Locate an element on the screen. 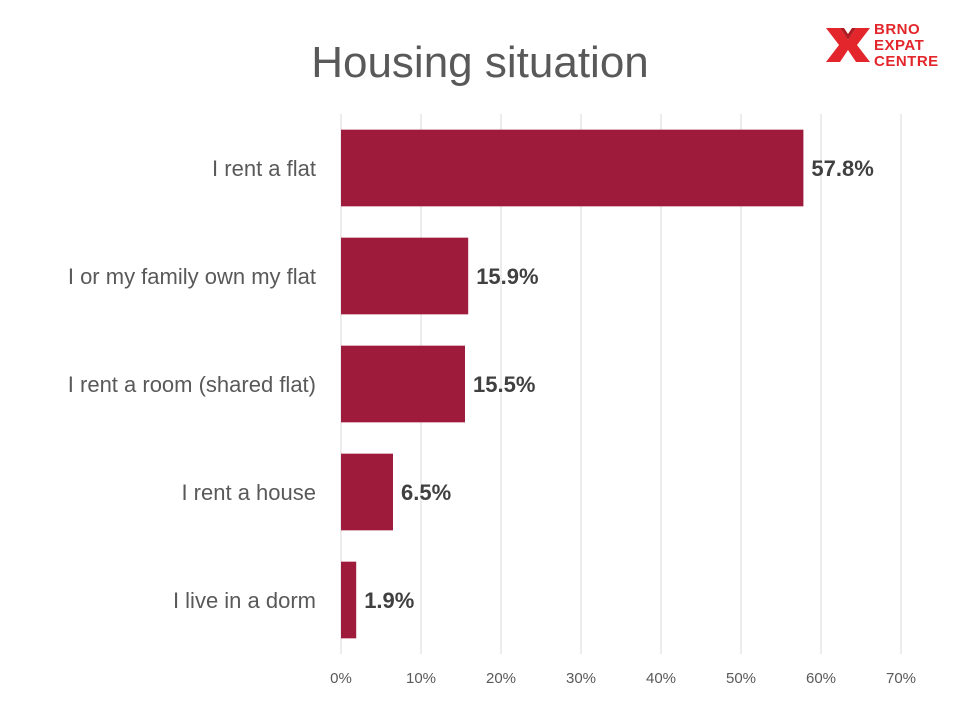 This screenshot has height=720, width=960. x-tick-label: 10% is located at coordinates (421, 678).